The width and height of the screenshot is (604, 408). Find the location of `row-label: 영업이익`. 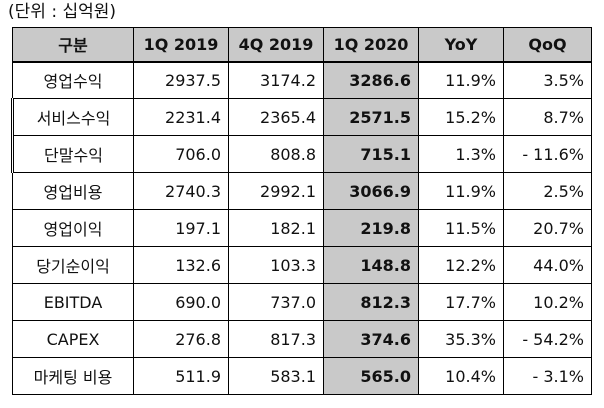

row-label: 영업이익 is located at coordinates (73, 228).